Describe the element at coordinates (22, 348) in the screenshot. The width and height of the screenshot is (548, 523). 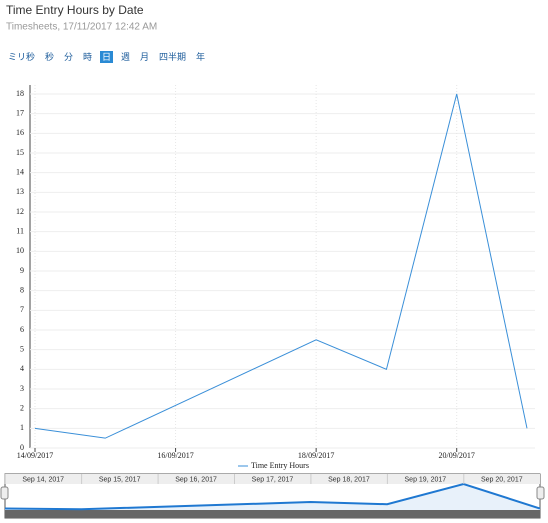
I see `y-tick-label: 5` at that location.